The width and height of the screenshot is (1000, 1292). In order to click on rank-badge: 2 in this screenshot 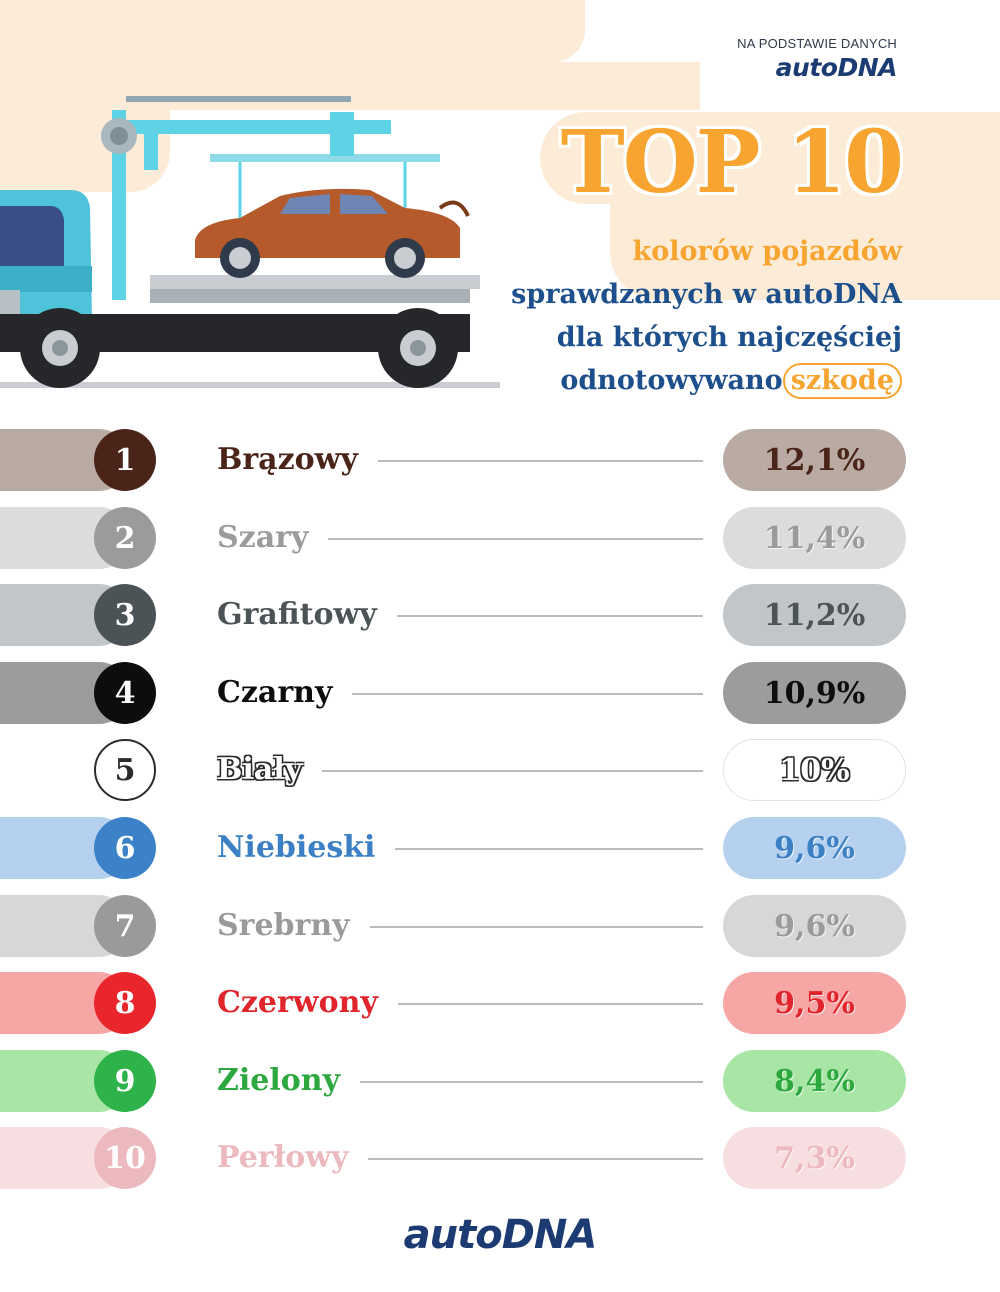, I will do `click(125, 538)`.